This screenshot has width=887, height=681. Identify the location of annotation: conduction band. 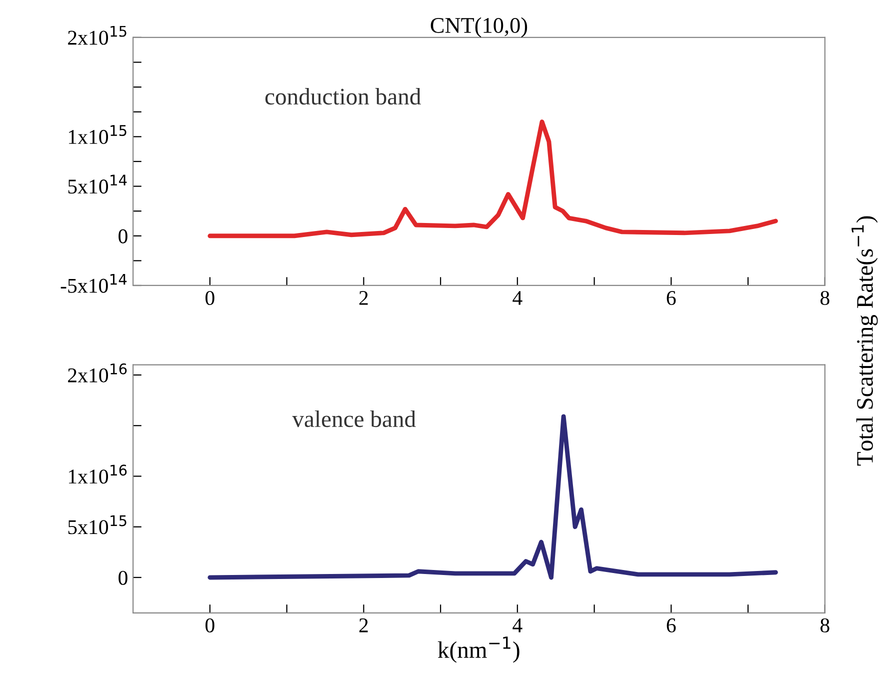
(343, 96).